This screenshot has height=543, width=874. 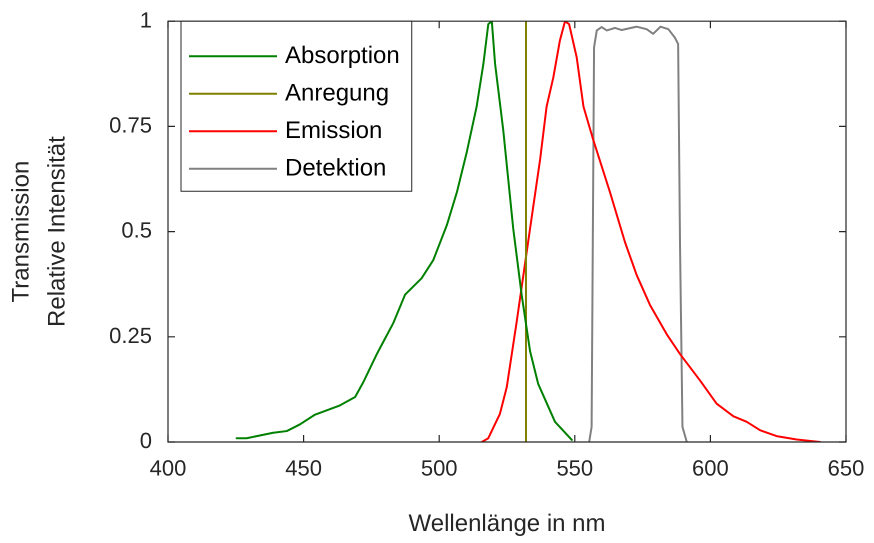 What do you see at coordinates (303, 467) in the screenshot?
I see `x-tick-label: 450` at bounding box center [303, 467].